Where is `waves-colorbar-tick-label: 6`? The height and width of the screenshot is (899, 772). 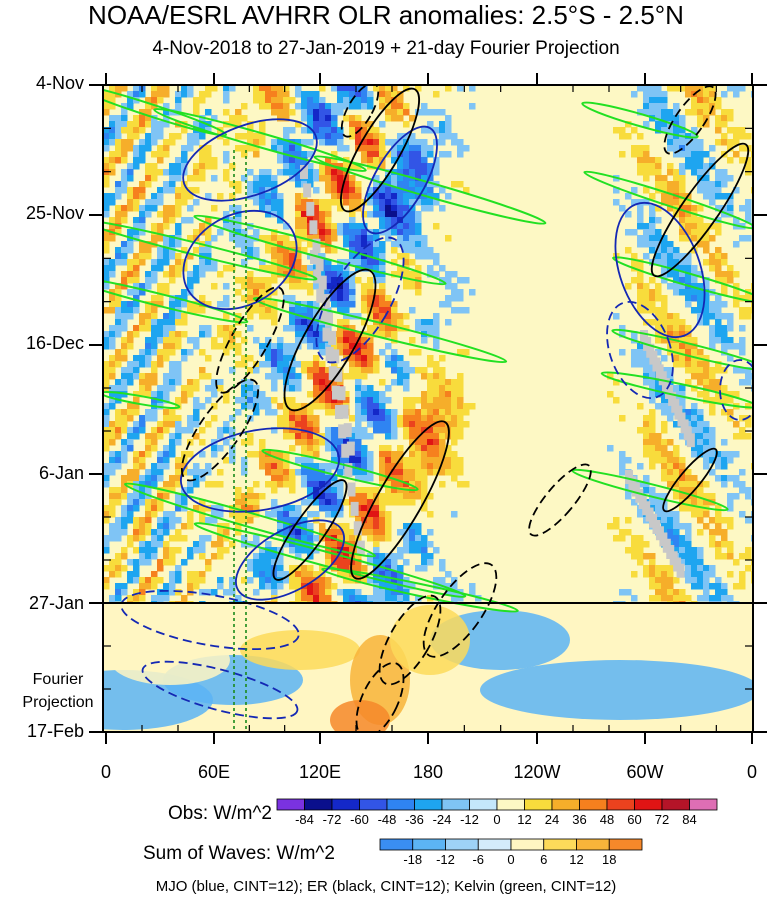 waves-colorbar-tick-label: 6 is located at coordinates (544, 859).